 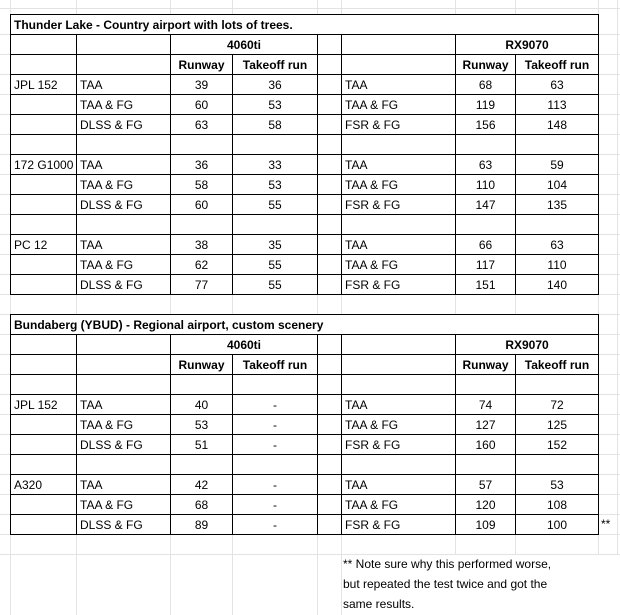 I want to click on value-cell: 35, so click(x=275, y=245).